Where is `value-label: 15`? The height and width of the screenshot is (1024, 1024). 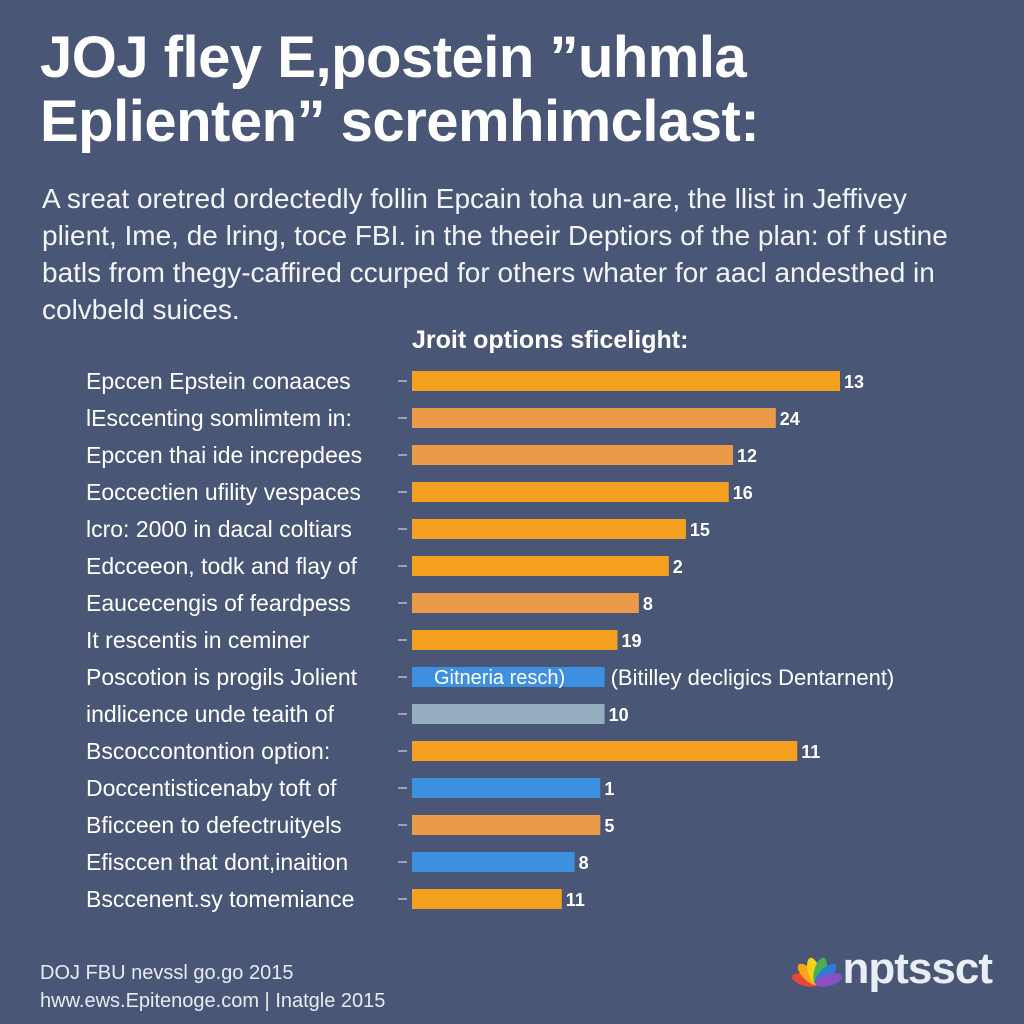
value-label: 15 is located at coordinates (700, 530).